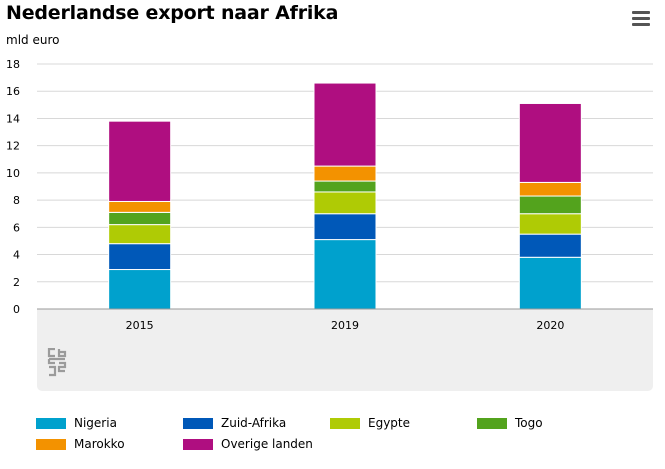 The image size is (665, 469). What do you see at coordinates (140, 325) in the screenshot?
I see `x-category-label: 2015` at bounding box center [140, 325].